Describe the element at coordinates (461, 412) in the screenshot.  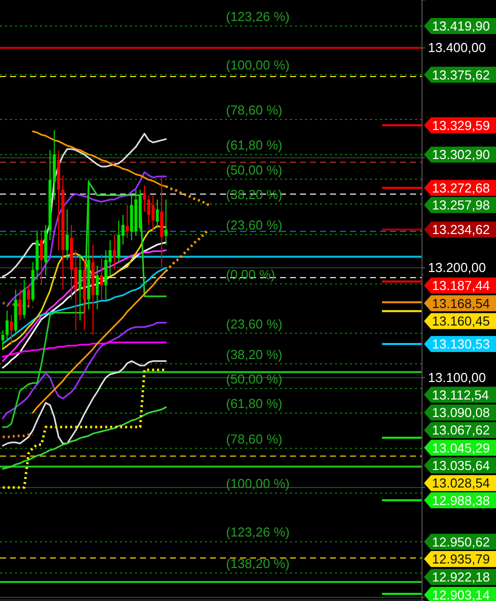
I see `ref-line-label: 13.090,08` at that location.